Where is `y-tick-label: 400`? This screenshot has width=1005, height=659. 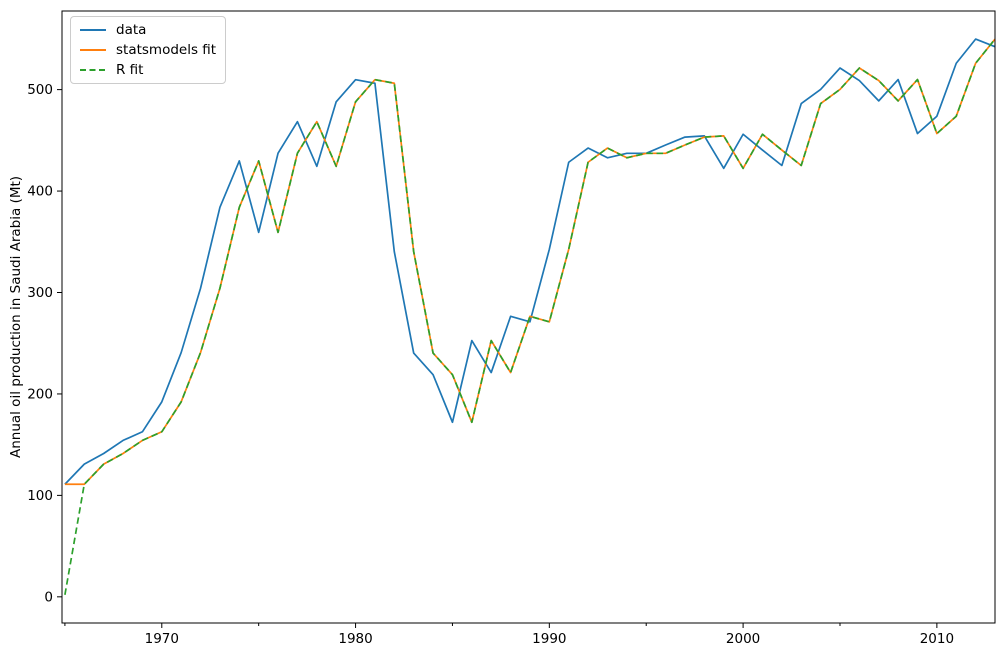
y-tick-label: 400 is located at coordinates (40, 192).